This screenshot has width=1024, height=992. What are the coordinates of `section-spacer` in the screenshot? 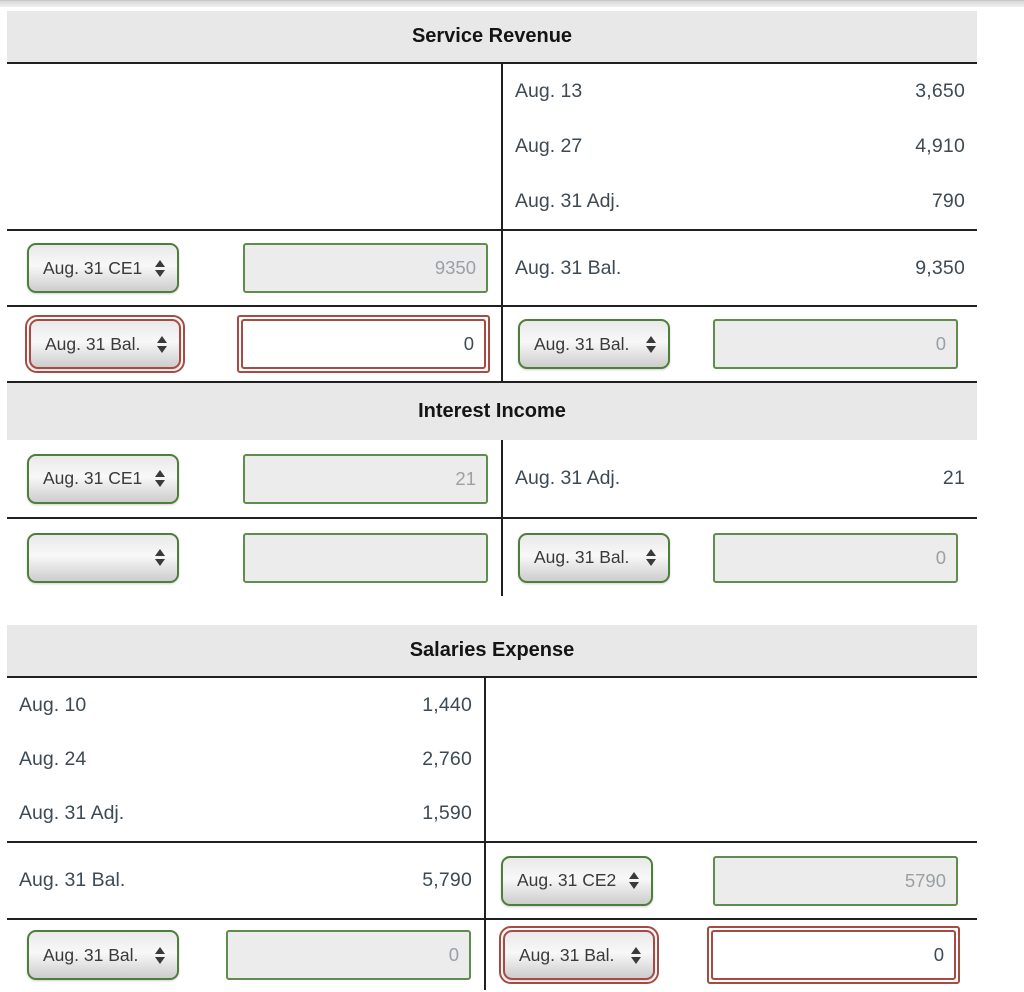 It's located at (492, 610).